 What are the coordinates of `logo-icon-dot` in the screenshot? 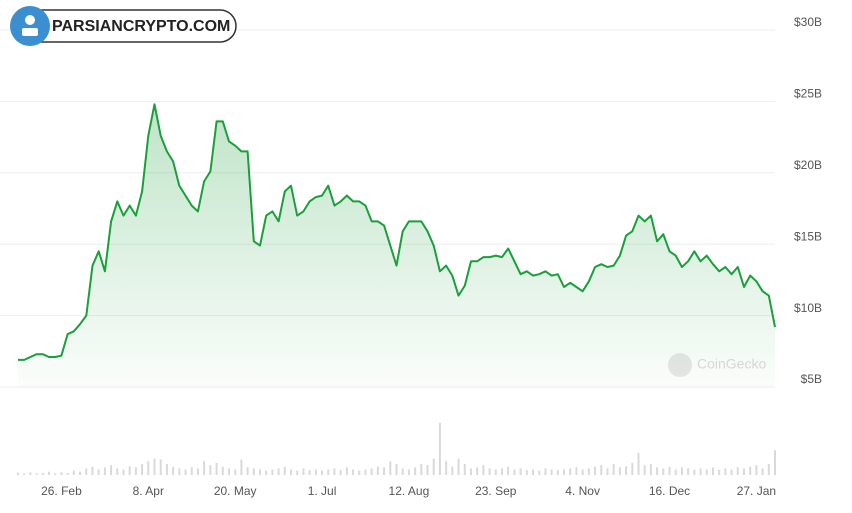 It's located at (30, 20).